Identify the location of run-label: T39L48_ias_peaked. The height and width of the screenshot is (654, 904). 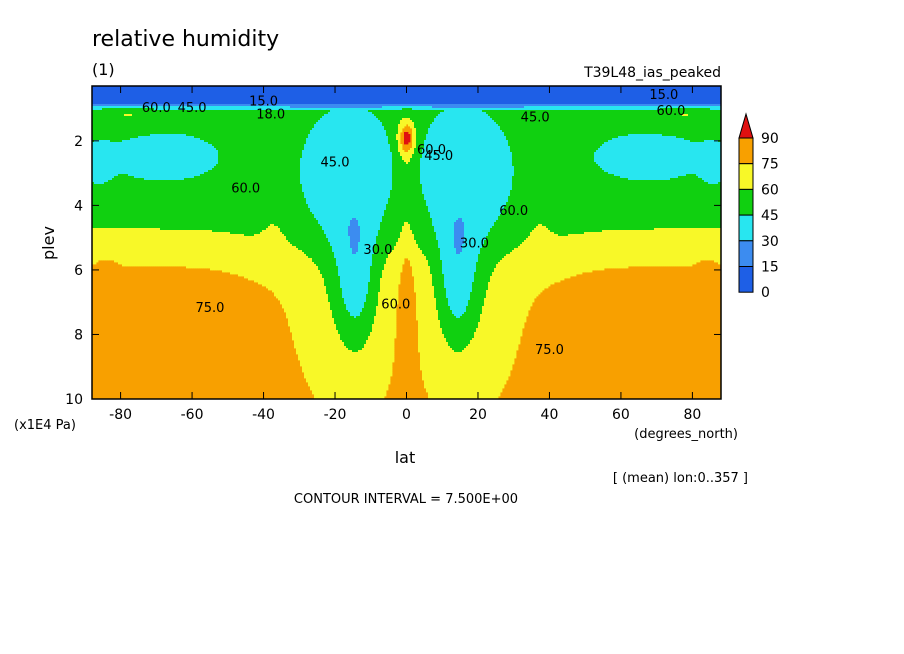
(652, 73).